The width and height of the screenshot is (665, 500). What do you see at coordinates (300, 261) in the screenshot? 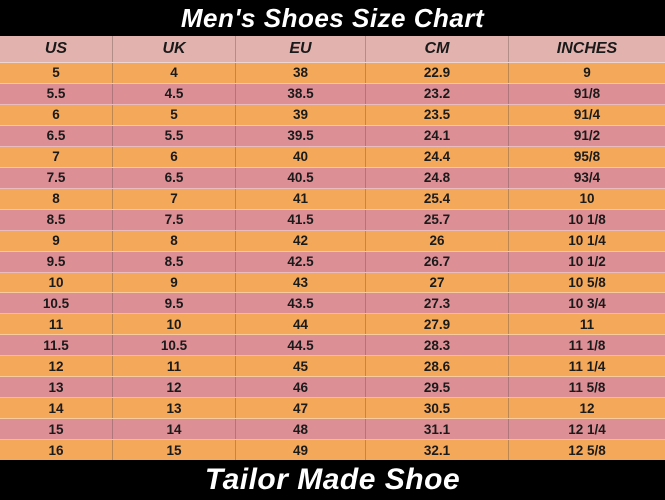
I see `cell-eu: 42.5` at bounding box center [300, 261].